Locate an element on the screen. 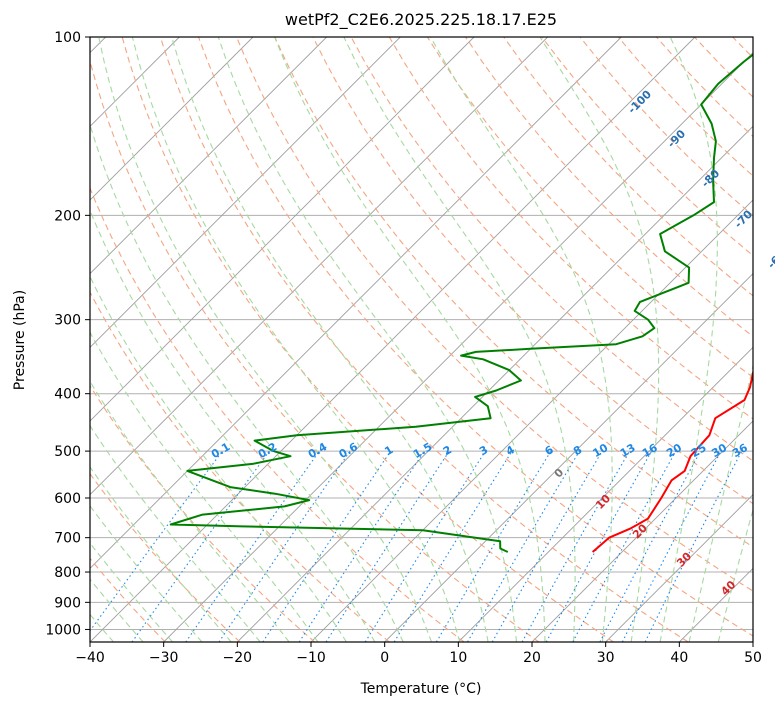 The image size is (775, 708). x-tick-label: 20 is located at coordinates (532, 658).